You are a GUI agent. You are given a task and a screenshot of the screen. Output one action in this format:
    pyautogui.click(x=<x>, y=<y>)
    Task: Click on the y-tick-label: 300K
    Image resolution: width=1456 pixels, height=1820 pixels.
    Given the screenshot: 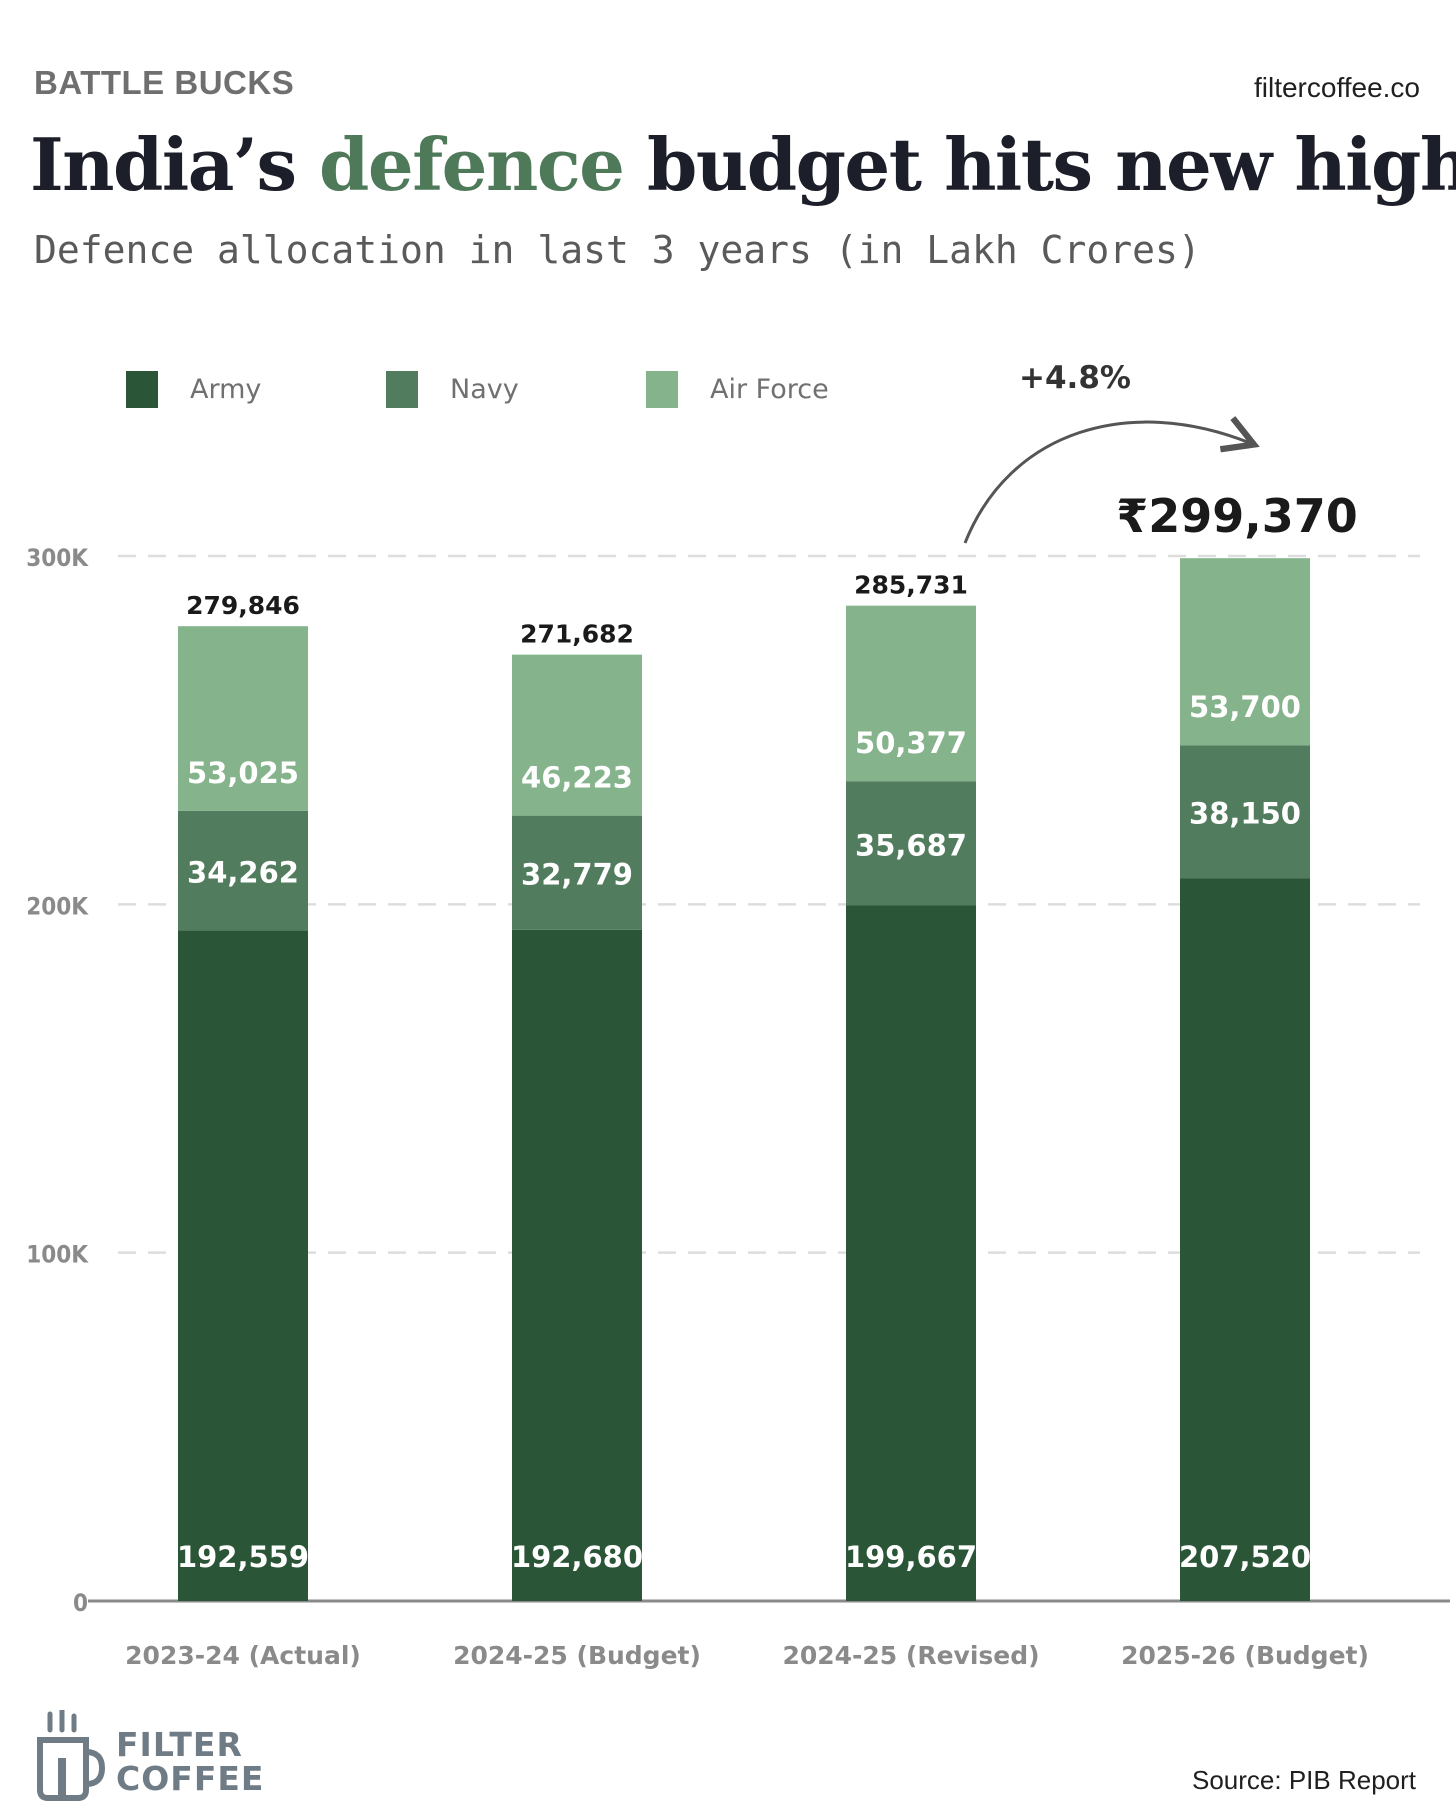 What is the action you would take?
    pyautogui.click(x=57, y=558)
    